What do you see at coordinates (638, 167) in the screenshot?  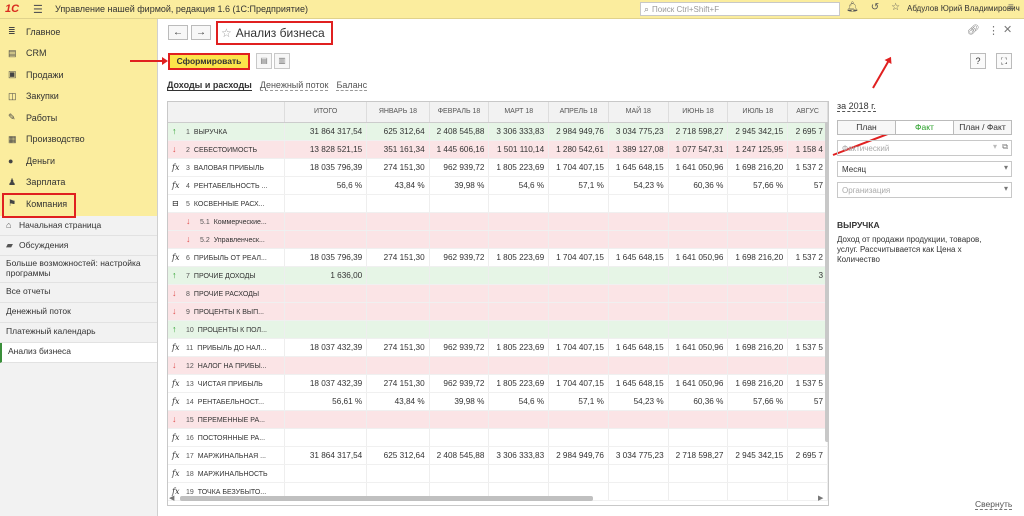 I see `value-cell: 1 645 648,15` at bounding box center [638, 167].